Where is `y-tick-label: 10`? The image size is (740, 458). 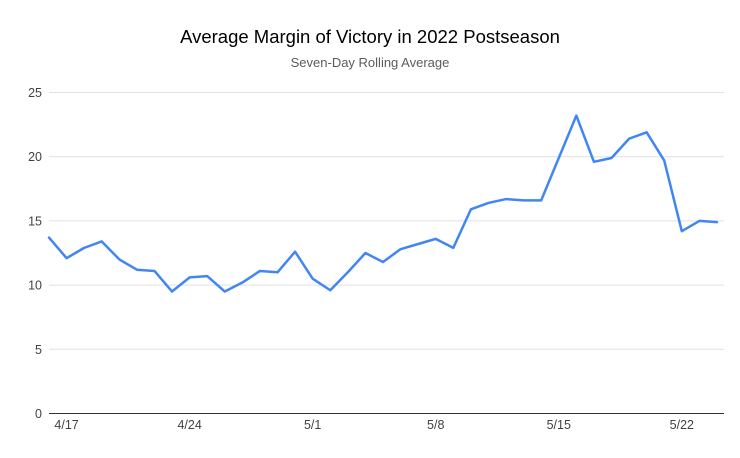
y-tick-label: 10 is located at coordinates (35, 286).